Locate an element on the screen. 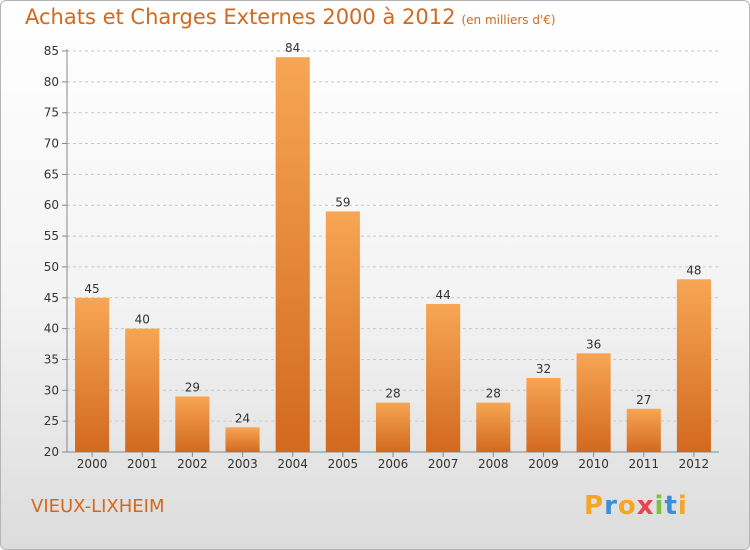  bar-2001 is located at coordinates (142, 390).